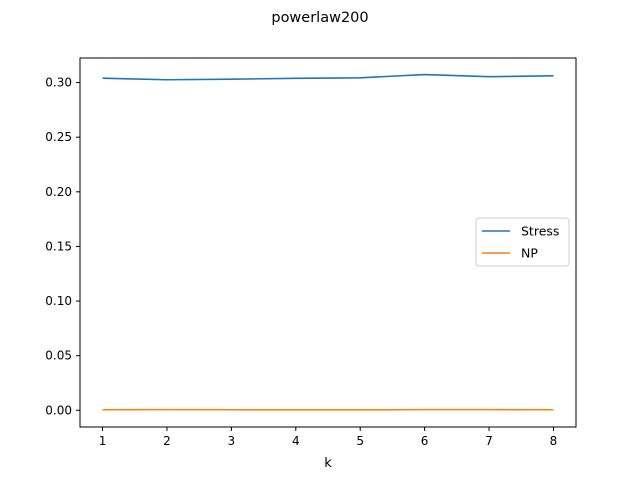 This screenshot has width=640, height=484. Describe the element at coordinates (319, 18) in the screenshot. I see `chart-title: powerlaw200` at that location.